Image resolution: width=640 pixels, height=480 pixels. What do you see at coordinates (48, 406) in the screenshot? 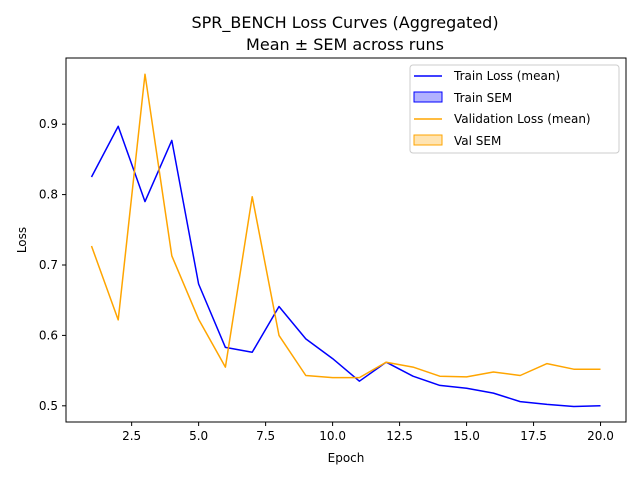
I see `y-tick-label: 0.5` at bounding box center [48, 406].